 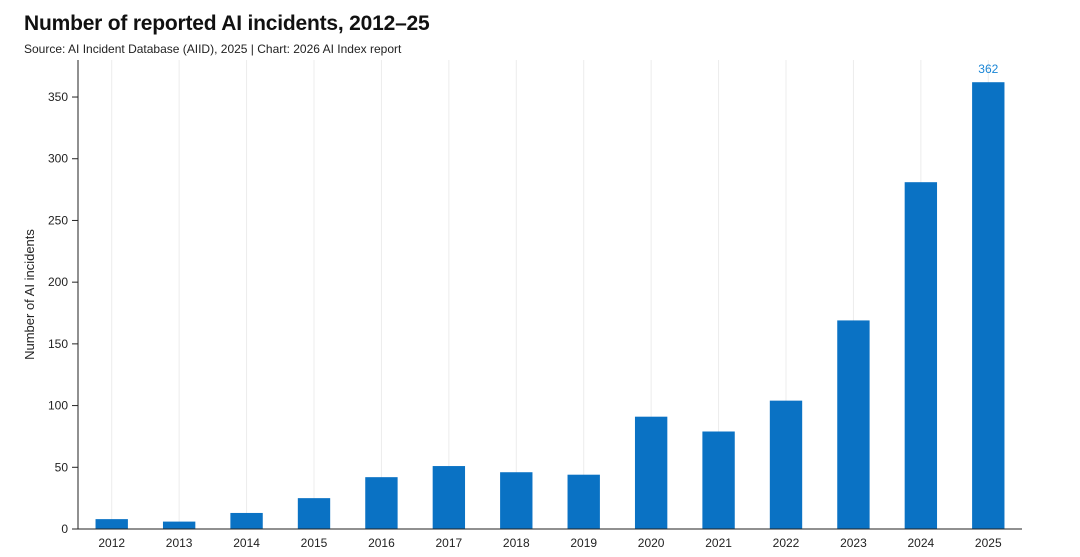 I want to click on x-tick-2019: 2019, so click(x=583, y=543).